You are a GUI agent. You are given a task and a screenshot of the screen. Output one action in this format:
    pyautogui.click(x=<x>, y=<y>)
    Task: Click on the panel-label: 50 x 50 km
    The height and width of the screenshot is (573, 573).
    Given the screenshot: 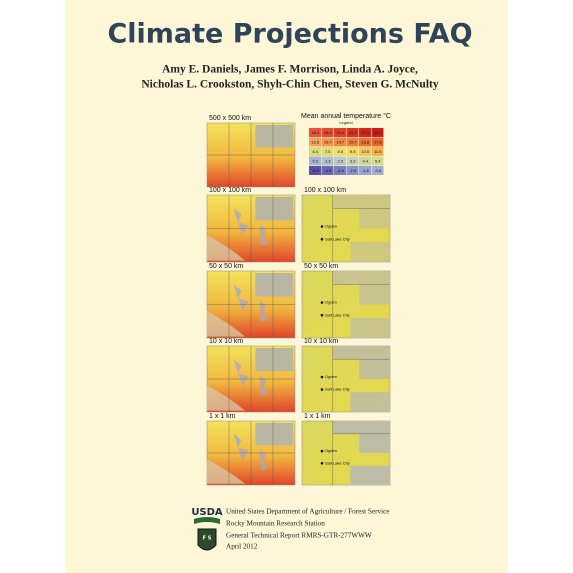 What is the action you would take?
    pyautogui.click(x=226, y=266)
    